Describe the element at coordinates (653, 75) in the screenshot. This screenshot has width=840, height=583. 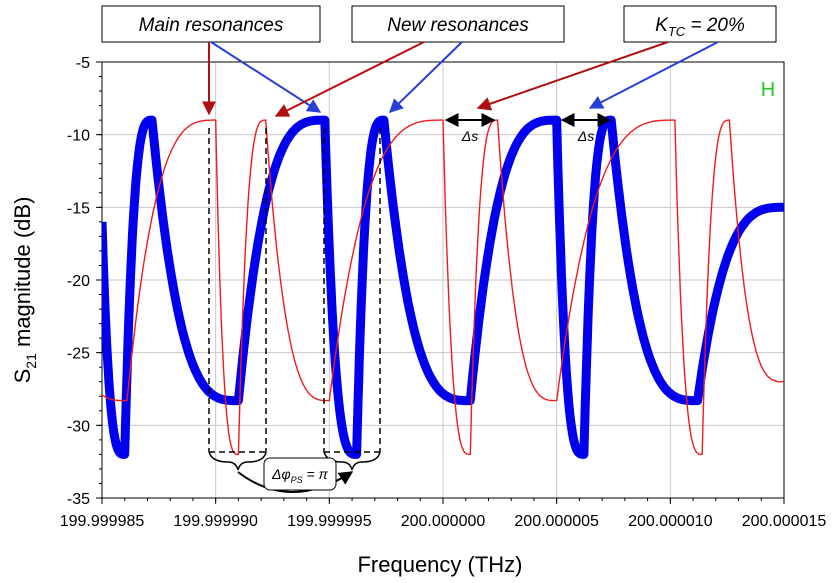
I see `arrow-ktc-blue` at that location.